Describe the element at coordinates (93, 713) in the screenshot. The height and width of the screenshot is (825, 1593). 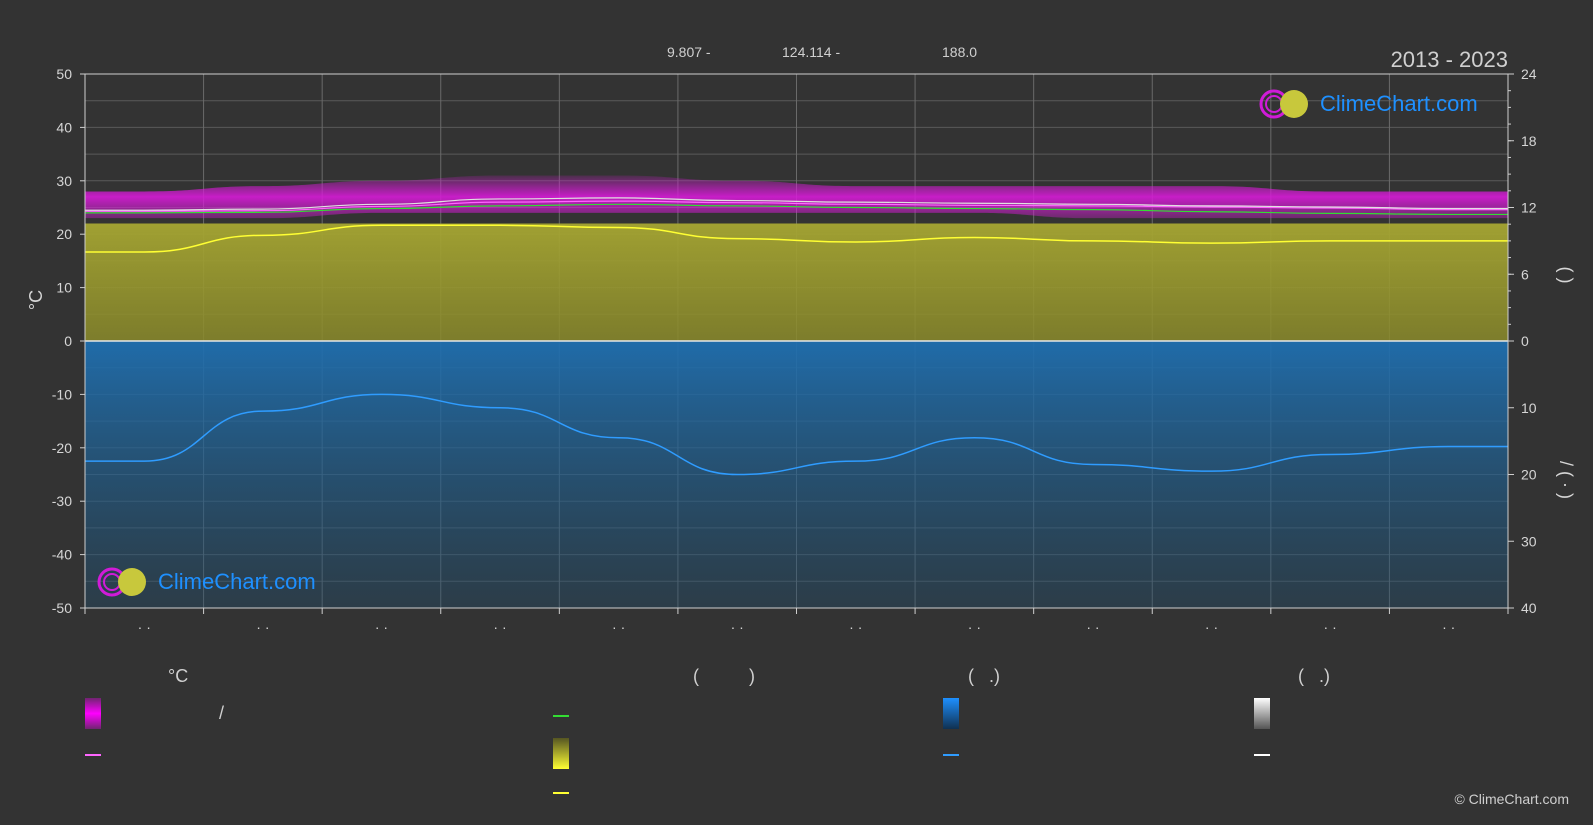
I see `sw-temp-band` at that location.